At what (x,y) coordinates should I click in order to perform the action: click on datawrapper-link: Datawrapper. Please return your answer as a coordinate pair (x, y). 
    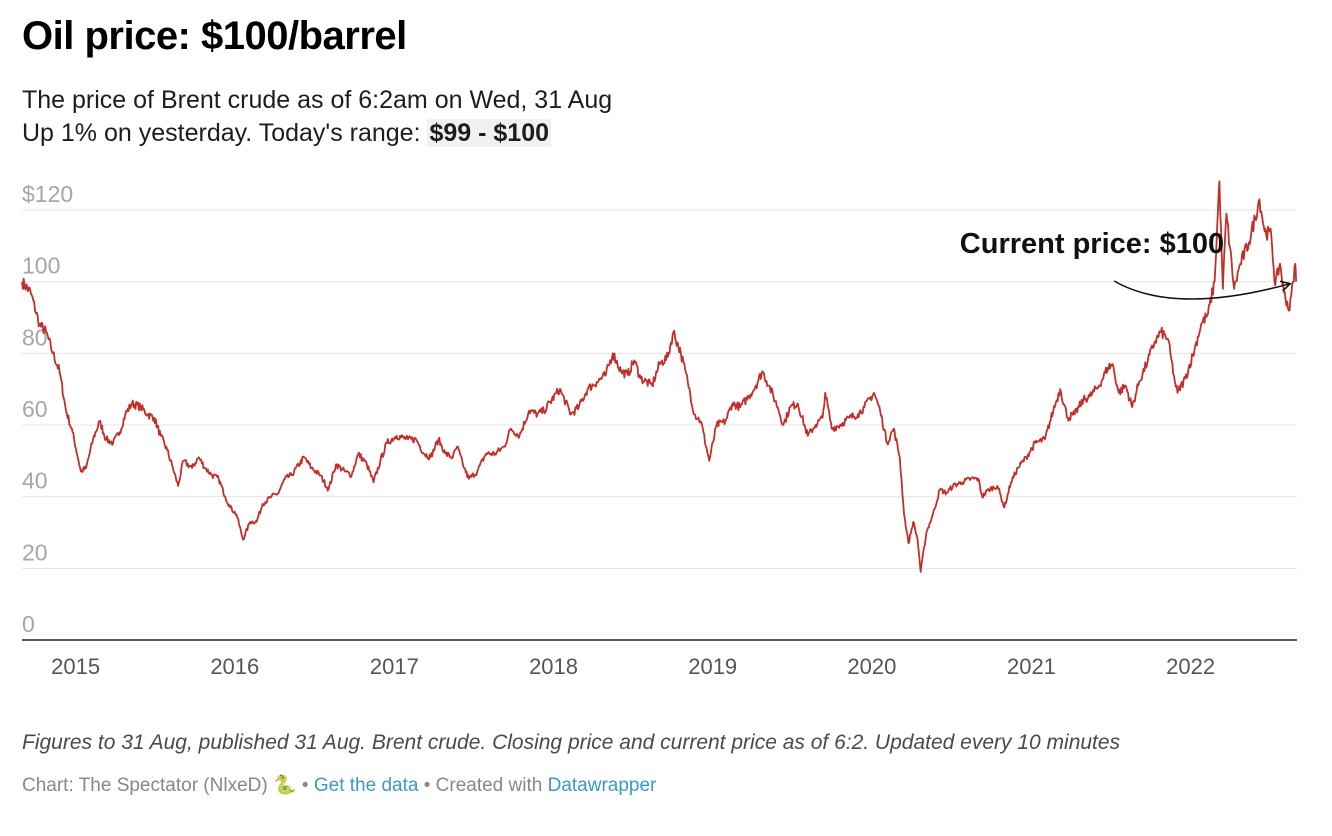
    Looking at the image, I should click on (602, 785).